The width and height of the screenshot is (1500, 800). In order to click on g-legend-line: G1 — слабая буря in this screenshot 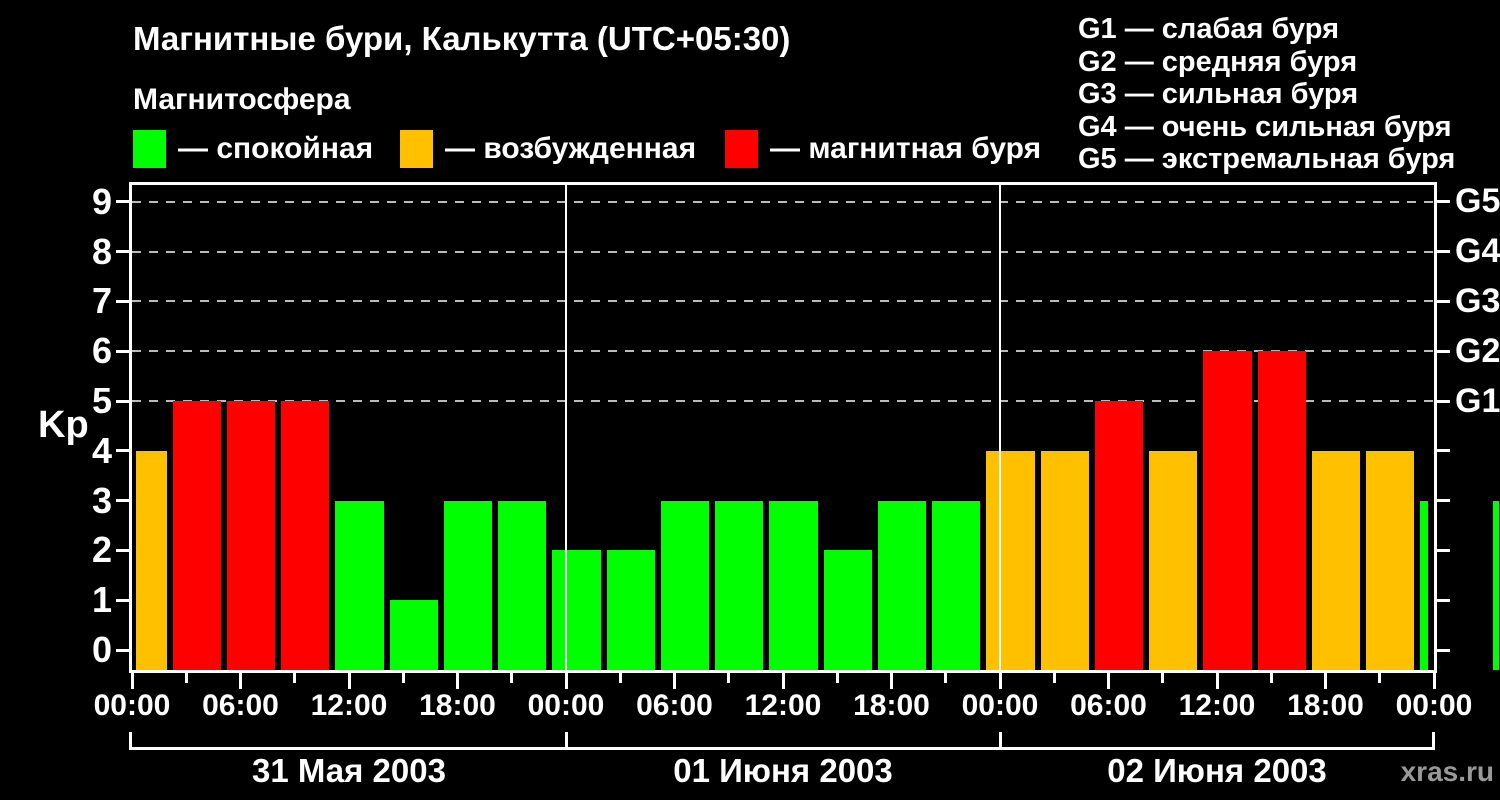, I will do `click(1209, 29)`.